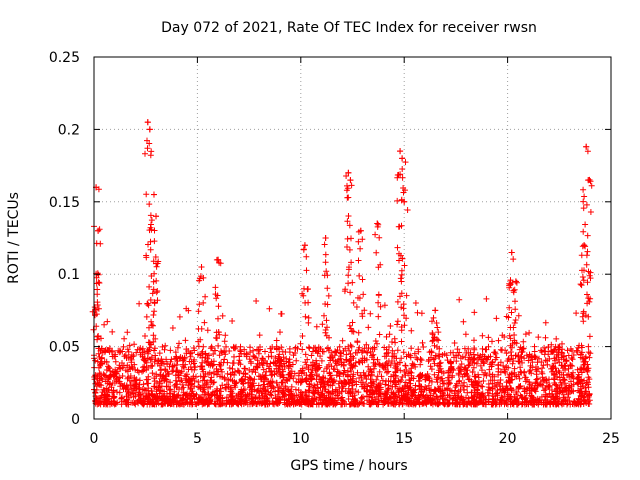 The height and width of the screenshot is (480, 640). Describe the element at coordinates (348, 466) in the screenshot. I see `x-axis-label: GPS time / hours` at that location.